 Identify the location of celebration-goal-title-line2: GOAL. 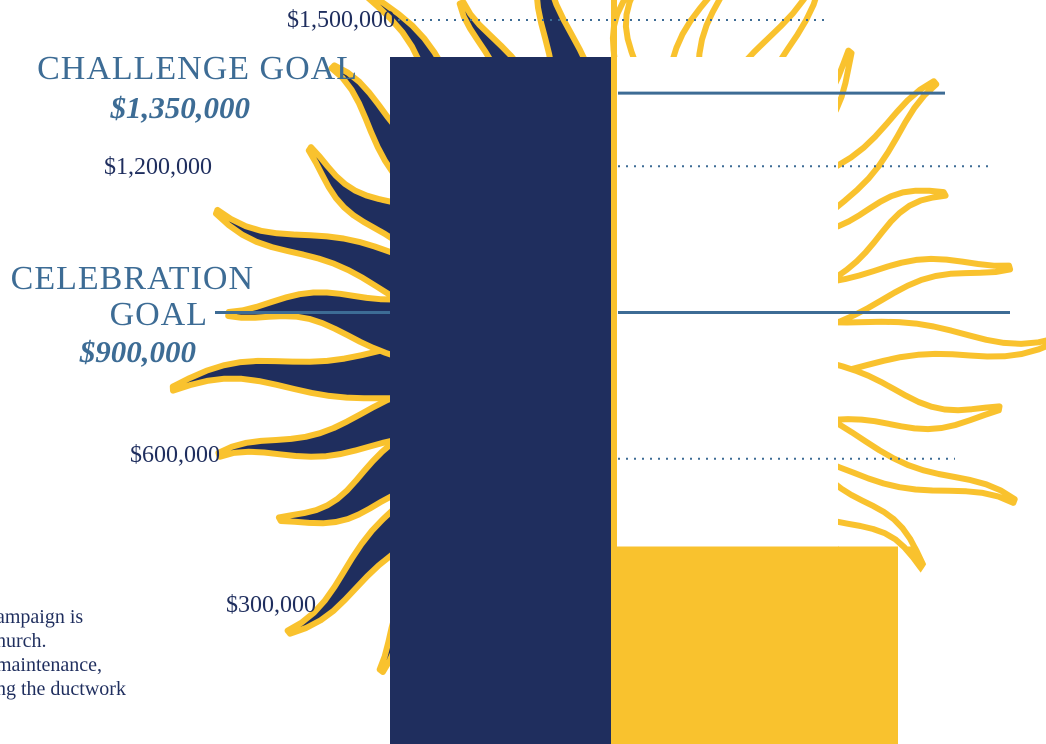
(158, 314).